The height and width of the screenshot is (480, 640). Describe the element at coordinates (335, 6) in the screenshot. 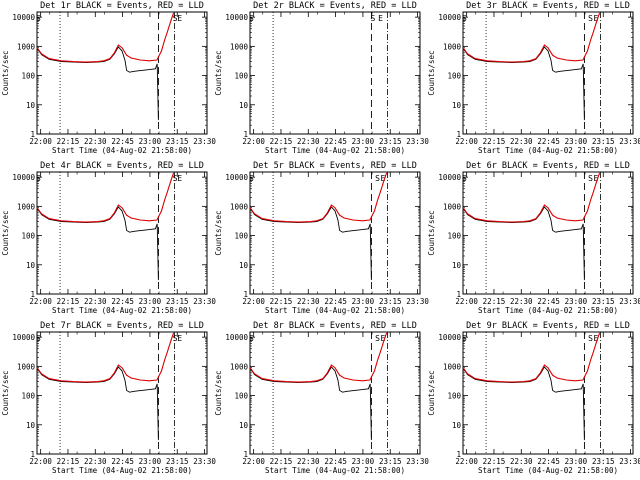

I see `panel-title: Det 2r BLACK = Events, RED = LLD` at that location.